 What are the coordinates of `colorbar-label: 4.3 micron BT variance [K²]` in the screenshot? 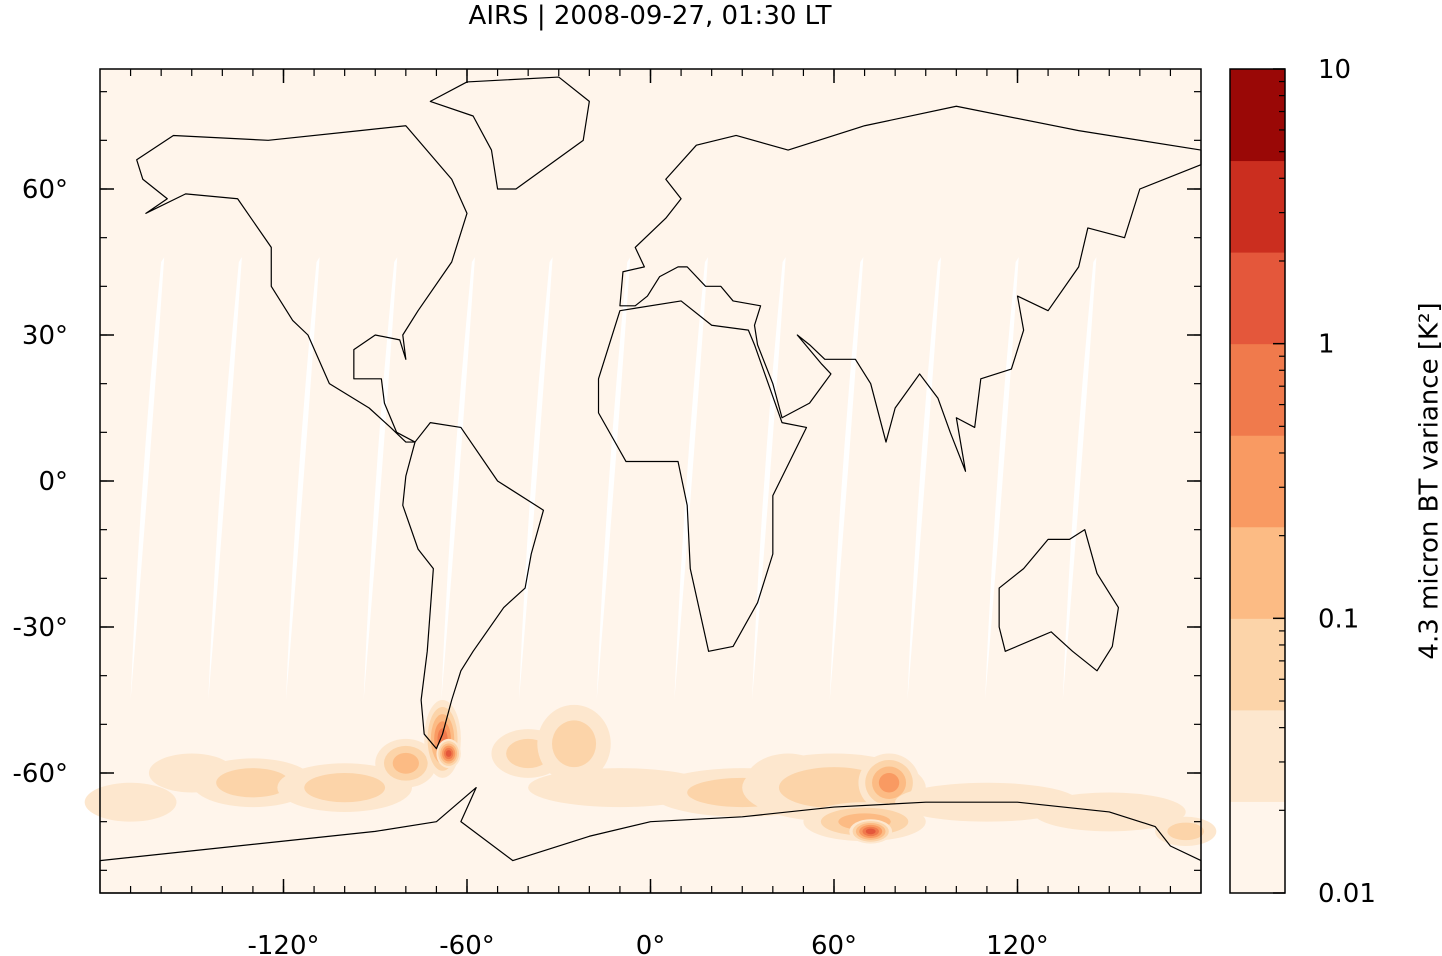 It's located at (1428, 480).